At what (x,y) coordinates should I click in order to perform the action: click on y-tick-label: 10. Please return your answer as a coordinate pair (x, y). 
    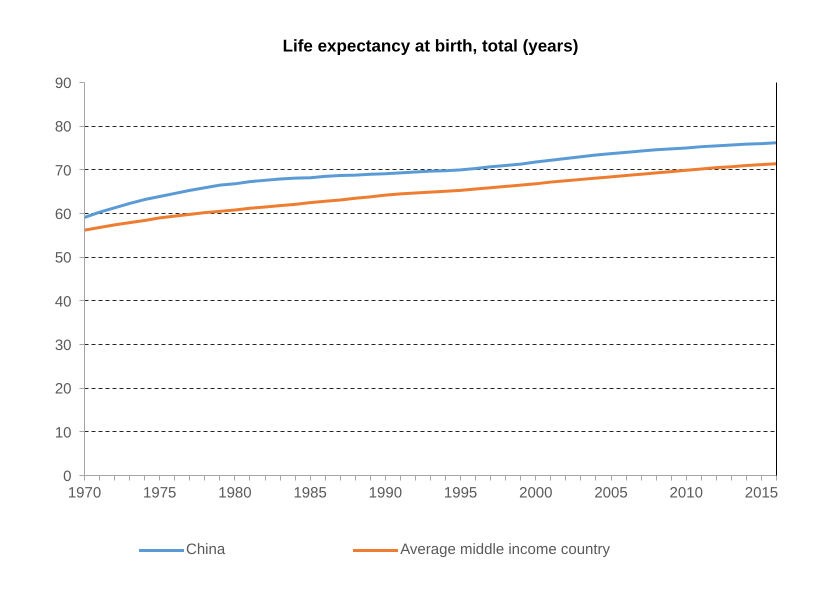
    Looking at the image, I should click on (63, 433).